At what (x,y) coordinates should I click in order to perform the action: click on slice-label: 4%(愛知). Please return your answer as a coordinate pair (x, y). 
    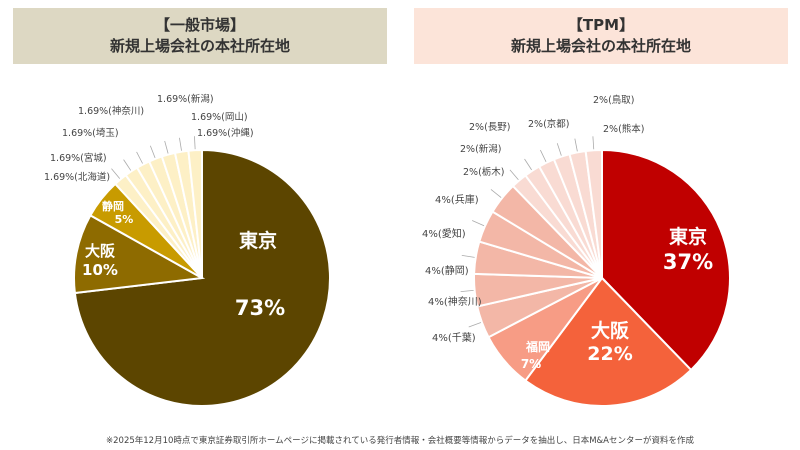
    Looking at the image, I should click on (444, 234).